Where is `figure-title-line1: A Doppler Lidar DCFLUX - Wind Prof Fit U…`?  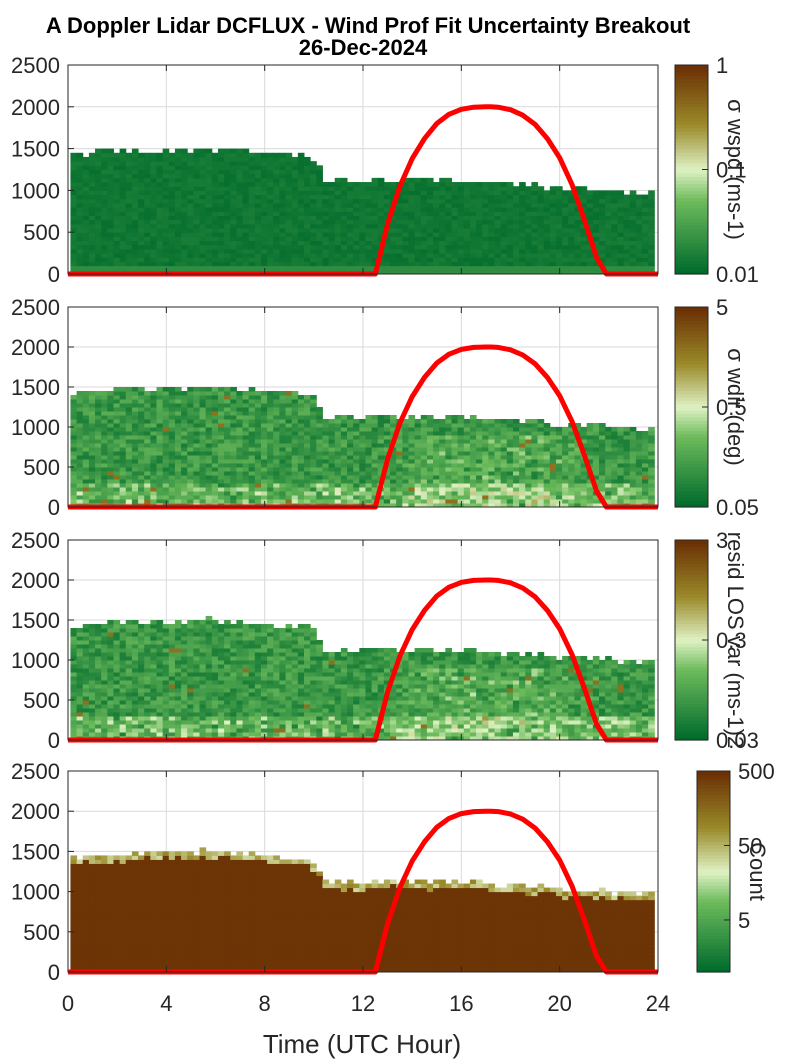
figure-title-line1: A Doppler Lidar DCFLUX - Wind Prof Fit U… is located at coordinates (368, 25).